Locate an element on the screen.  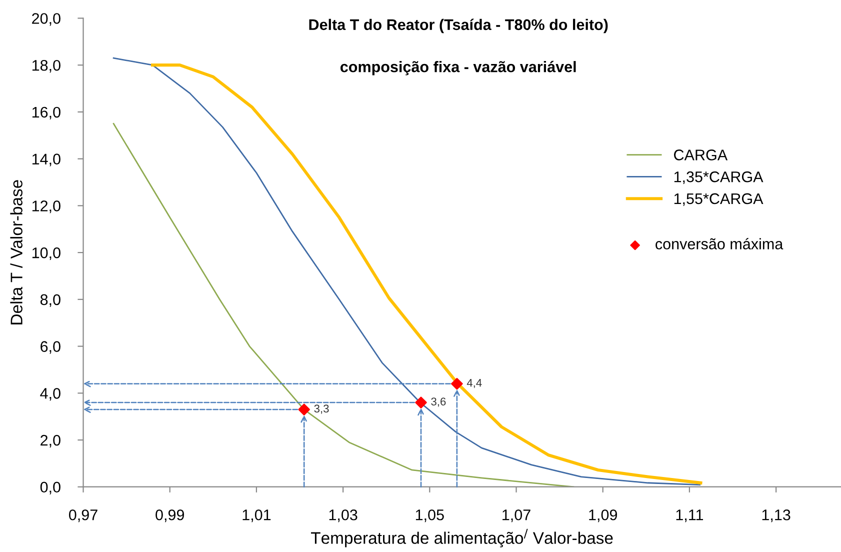
x-tick-label: 1,05 is located at coordinates (430, 515).